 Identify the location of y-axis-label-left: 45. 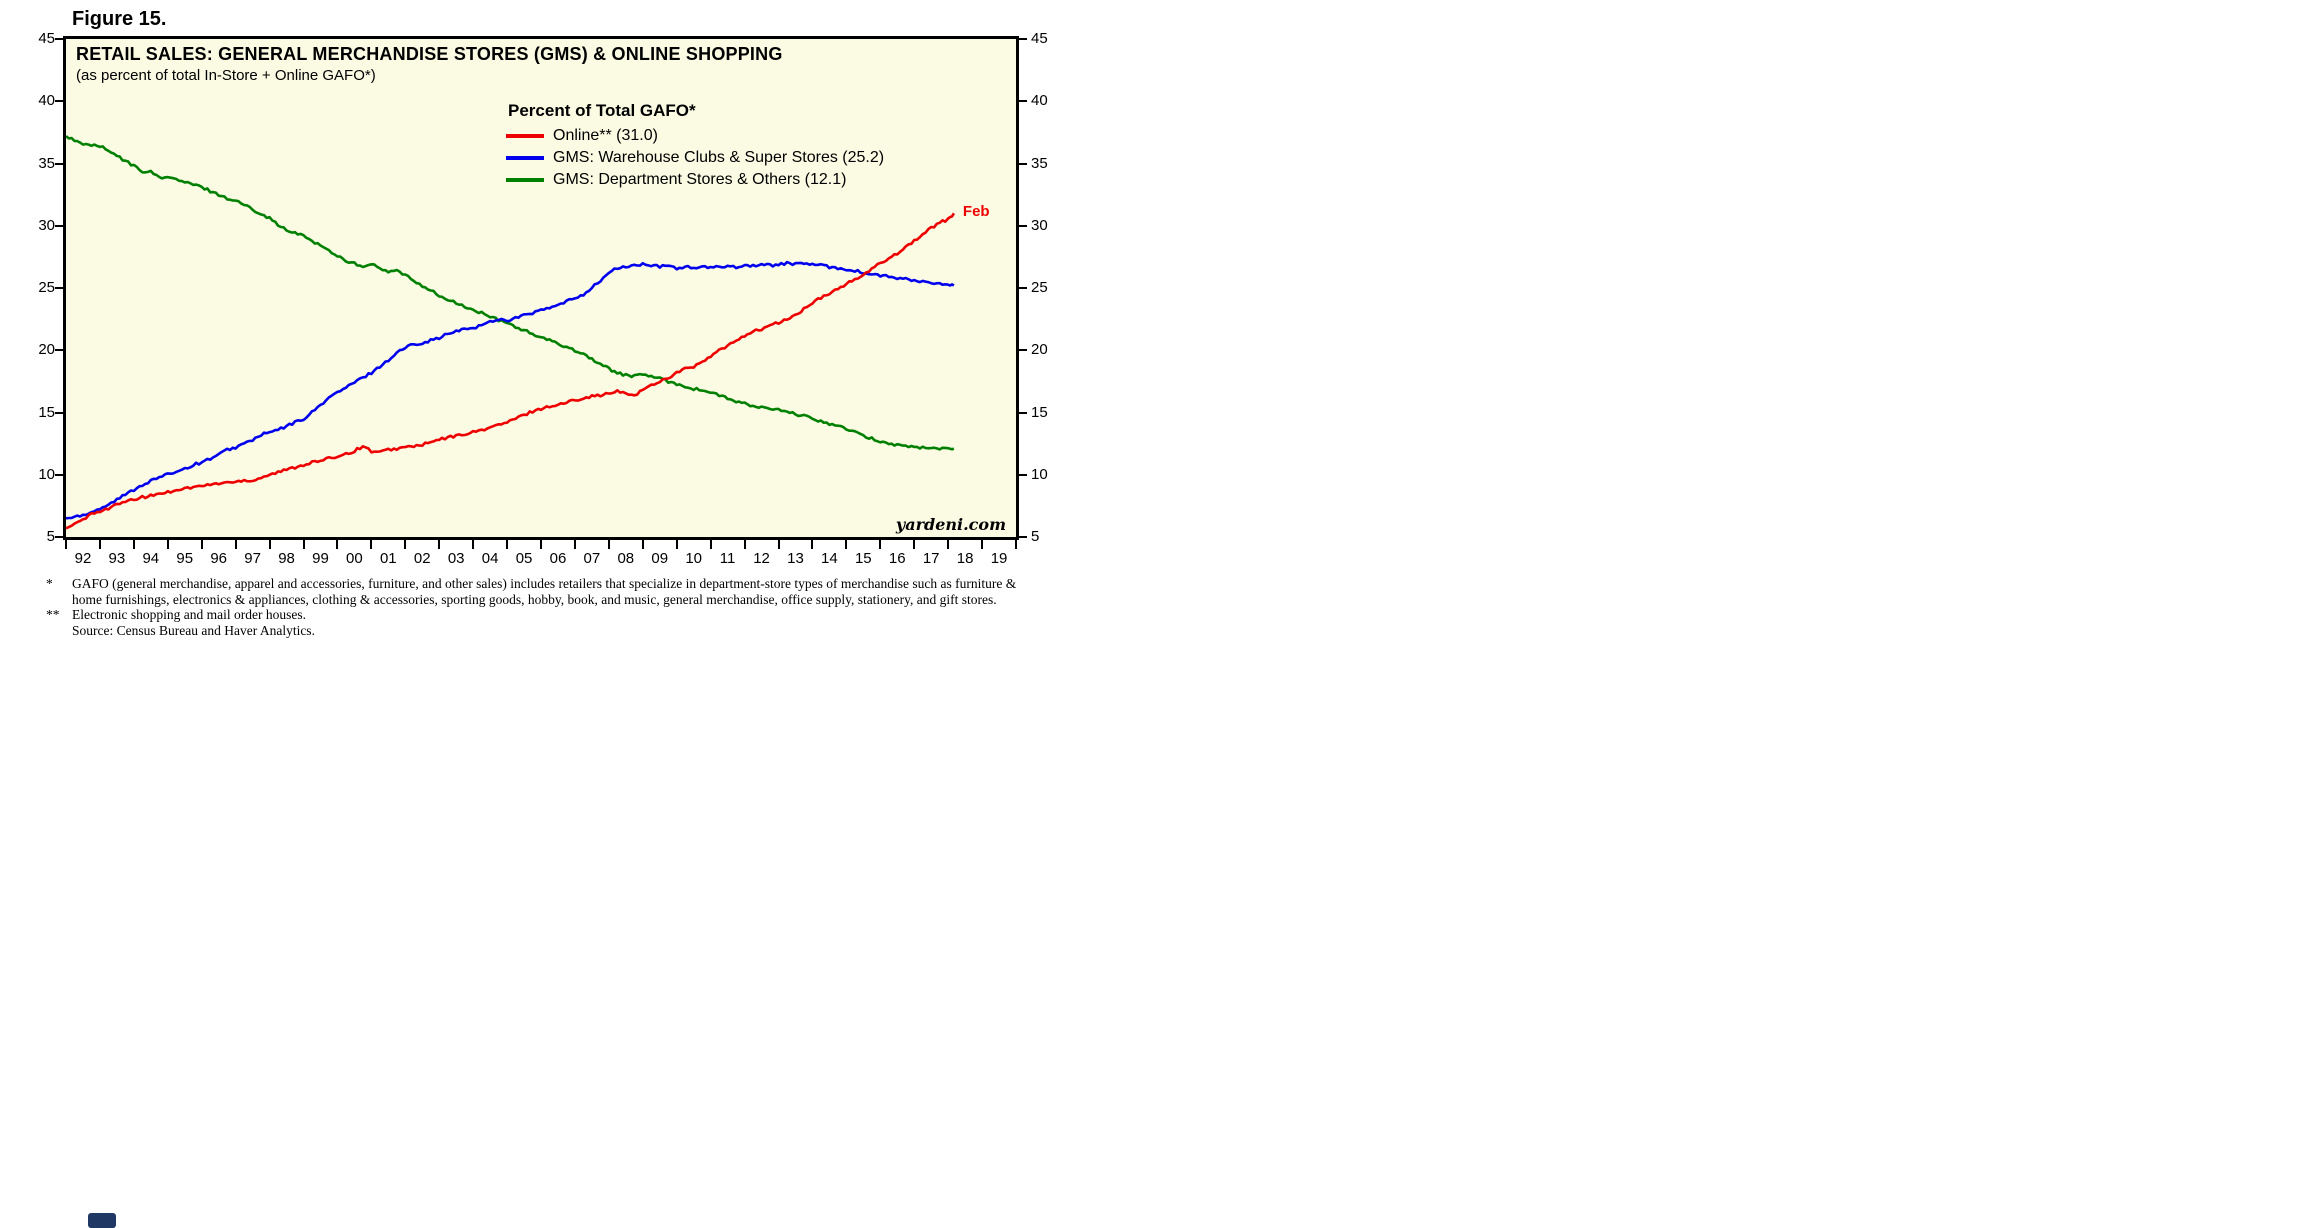
(46, 38).